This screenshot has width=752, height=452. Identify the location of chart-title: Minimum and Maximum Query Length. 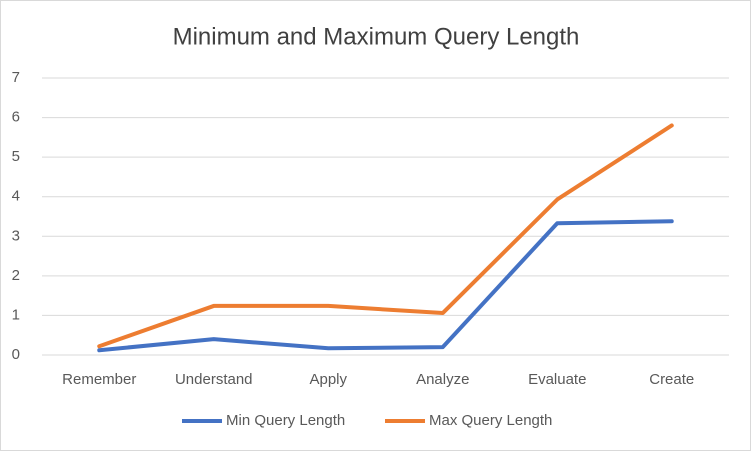
(376, 36).